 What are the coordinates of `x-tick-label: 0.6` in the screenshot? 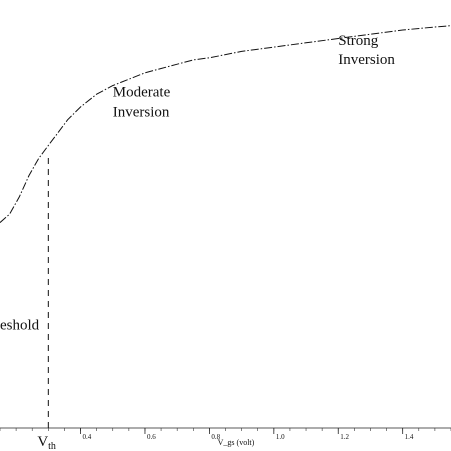 It's located at (151, 437).